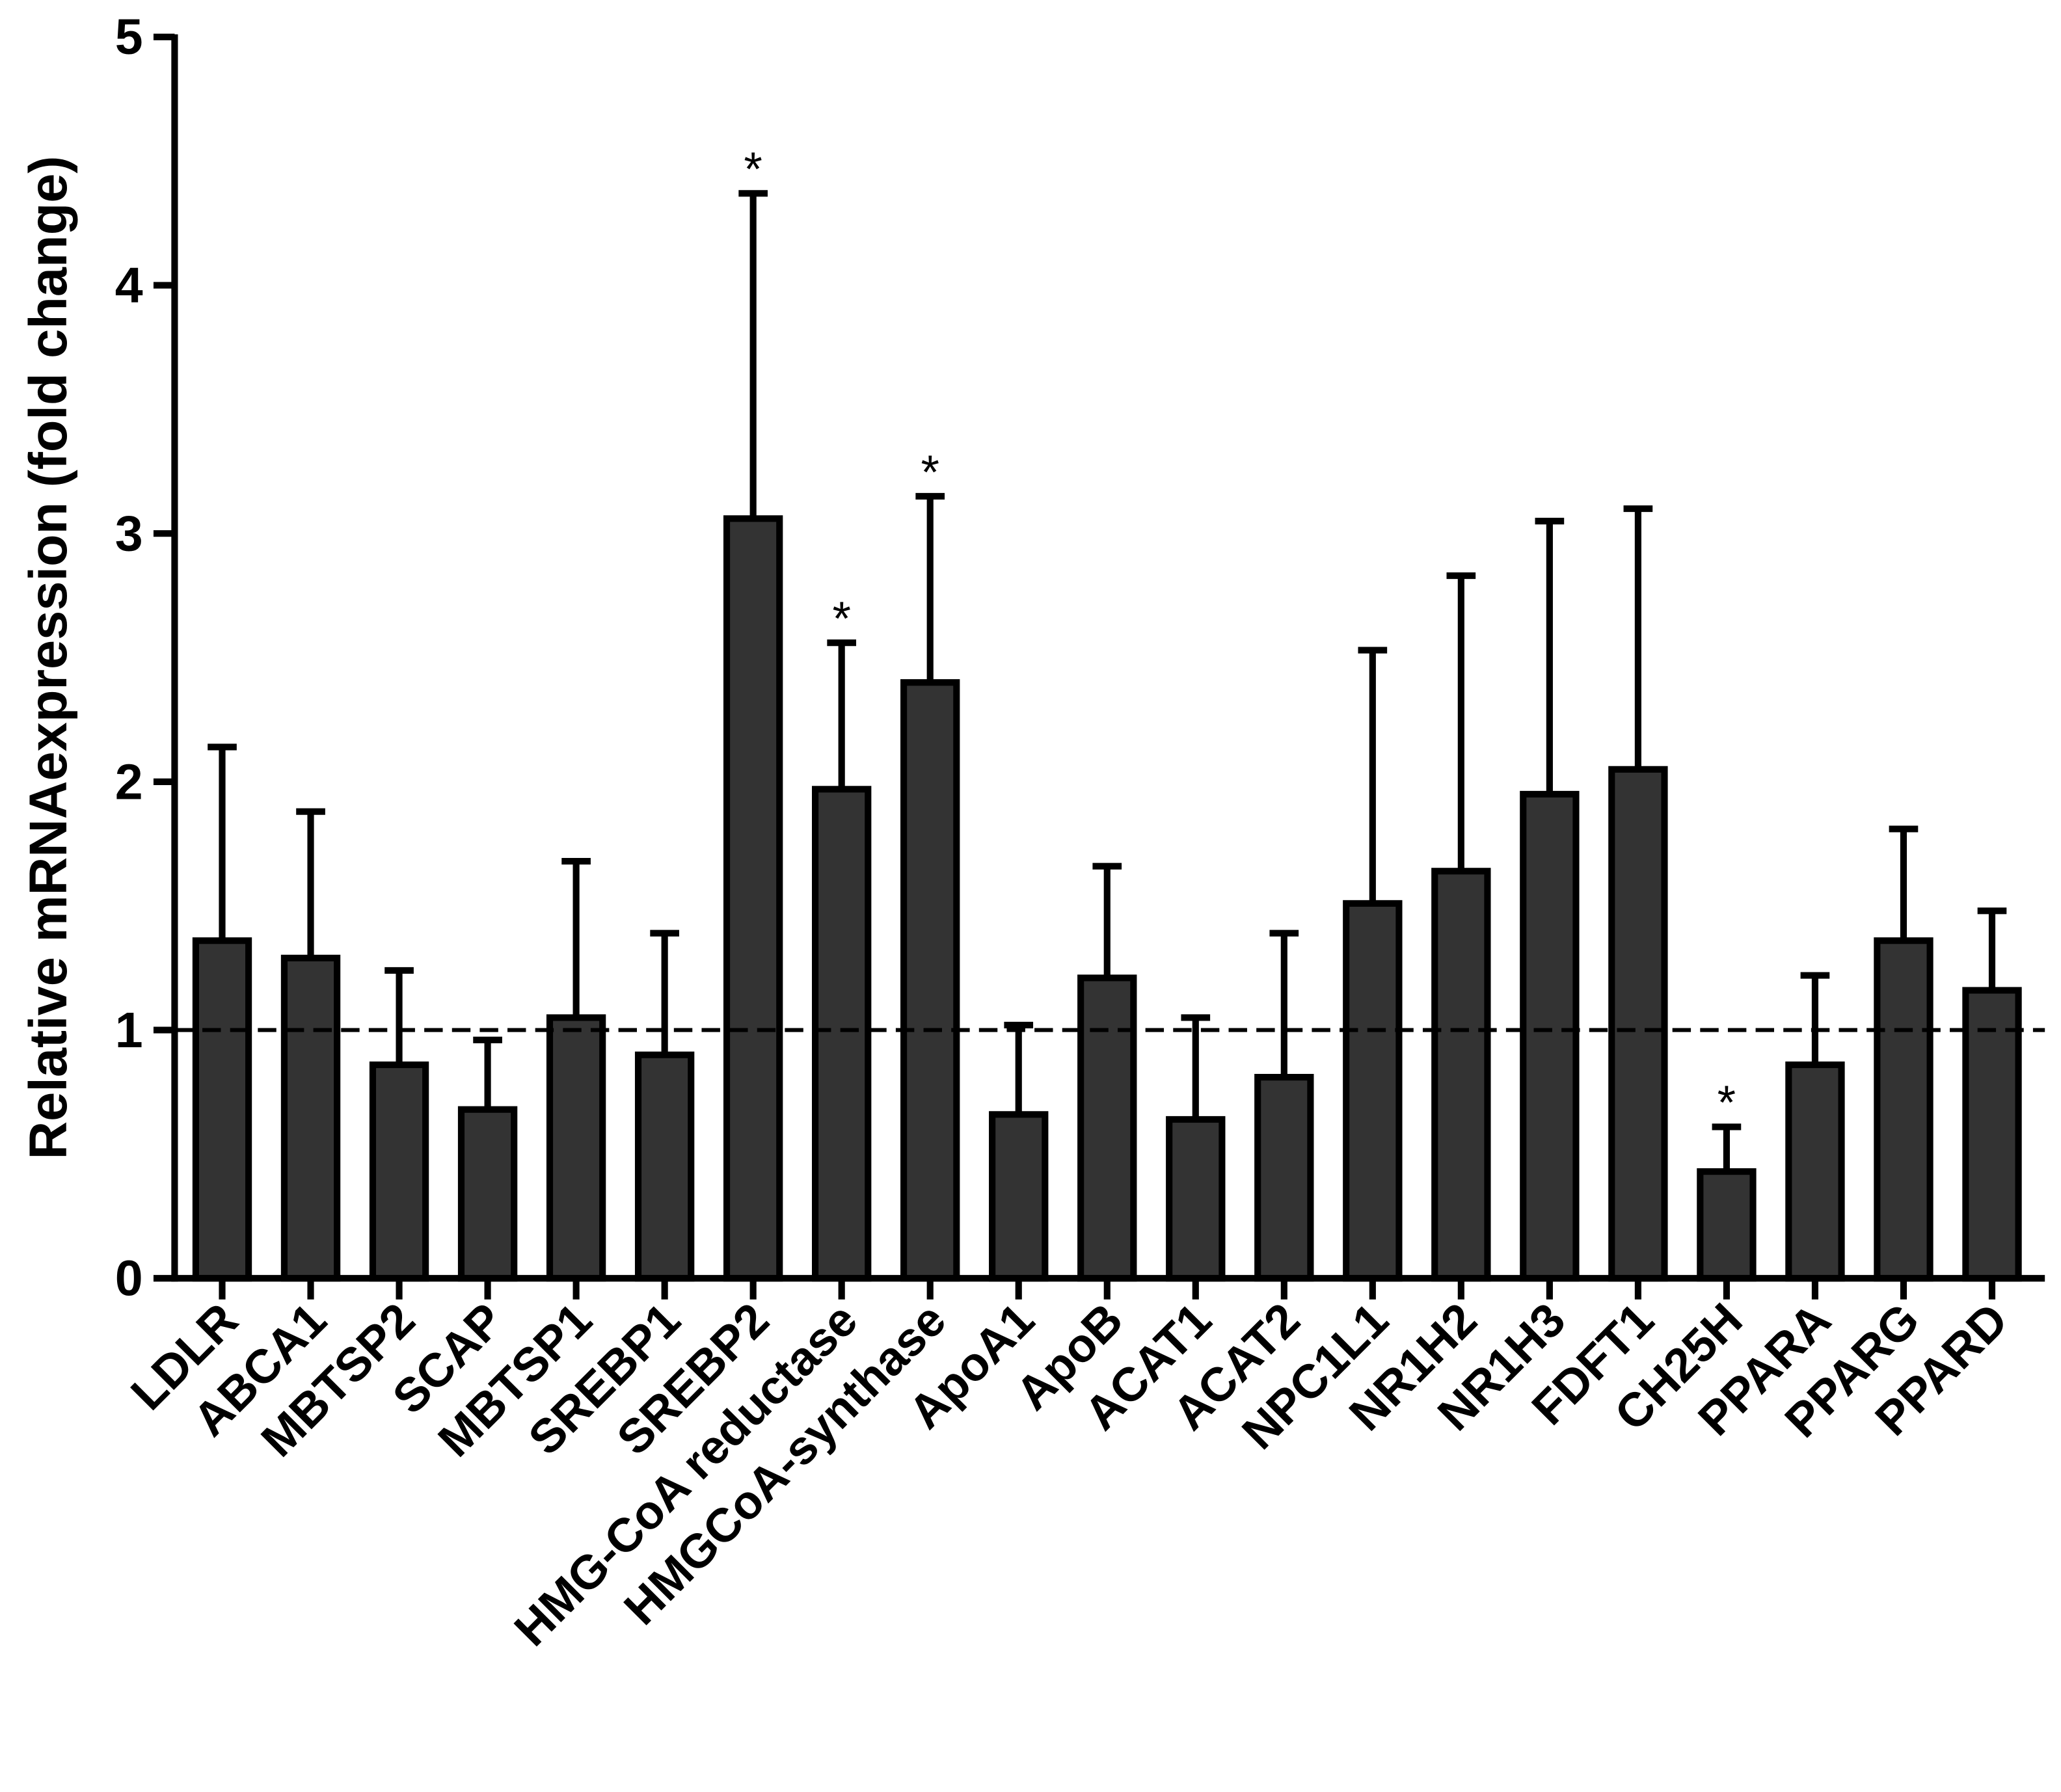  I want to click on y-tick-label: 5, so click(129, 37).